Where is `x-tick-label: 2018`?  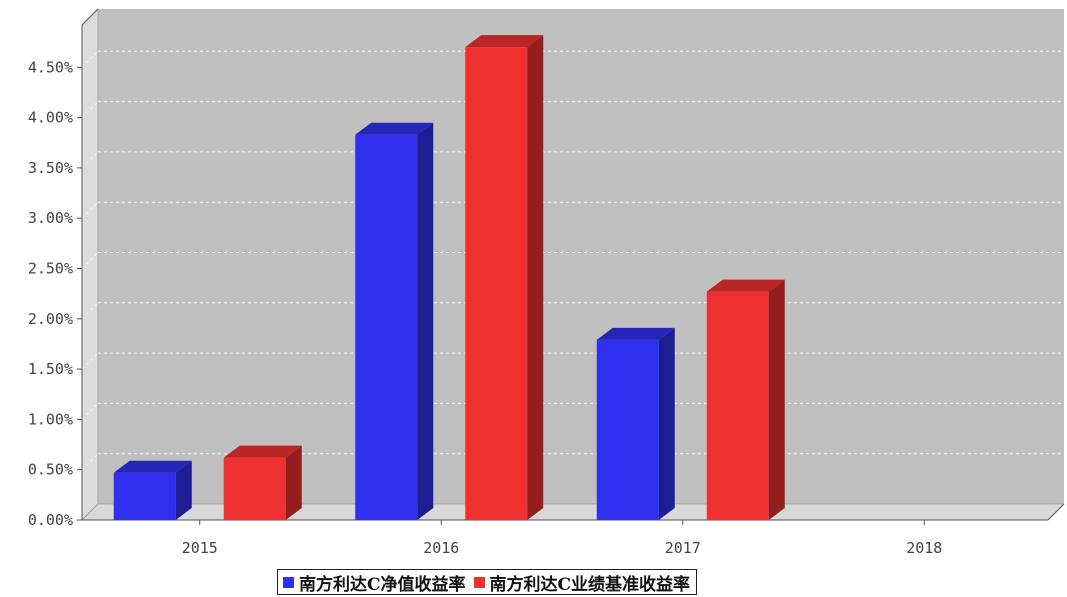 x-tick-label: 2018 is located at coordinates (924, 548).